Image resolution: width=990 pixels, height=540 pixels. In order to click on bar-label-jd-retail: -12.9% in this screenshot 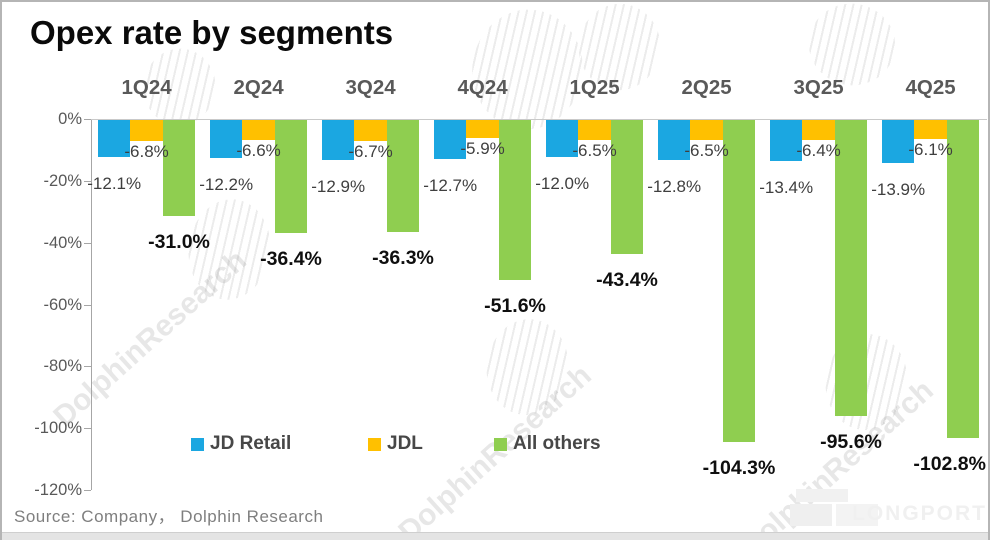, I will do `click(338, 186)`.